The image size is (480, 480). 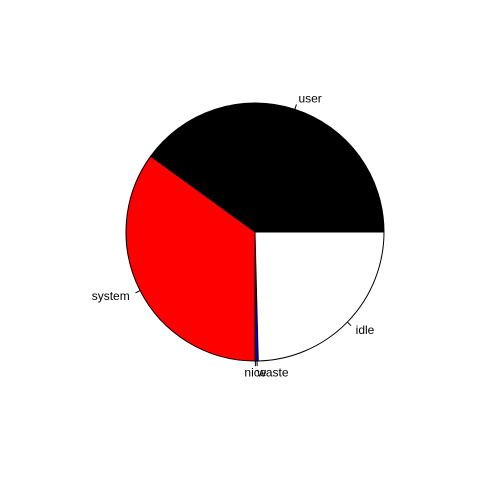 What do you see at coordinates (255, 373) in the screenshot?
I see `pie-label-nice: nice` at bounding box center [255, 373].